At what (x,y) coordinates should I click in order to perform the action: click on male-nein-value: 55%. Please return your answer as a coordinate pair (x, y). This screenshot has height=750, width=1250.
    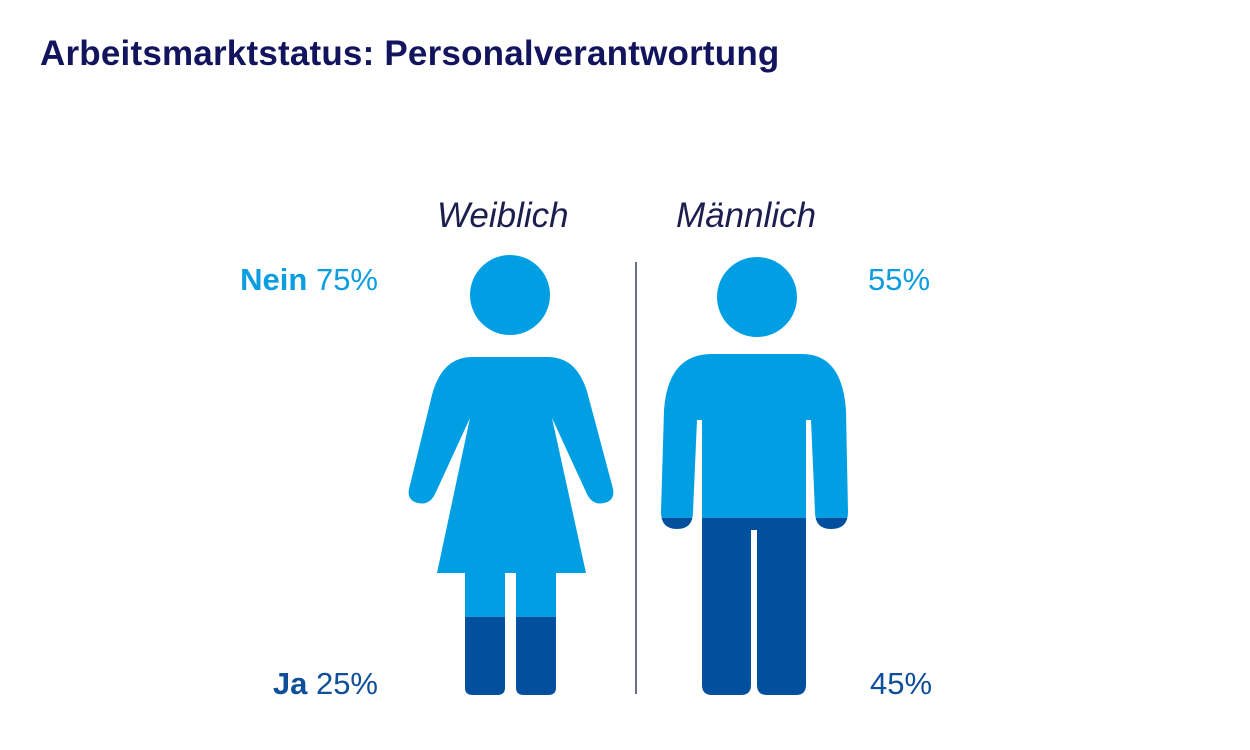
    Looking at the image, I should click on (899, 279).